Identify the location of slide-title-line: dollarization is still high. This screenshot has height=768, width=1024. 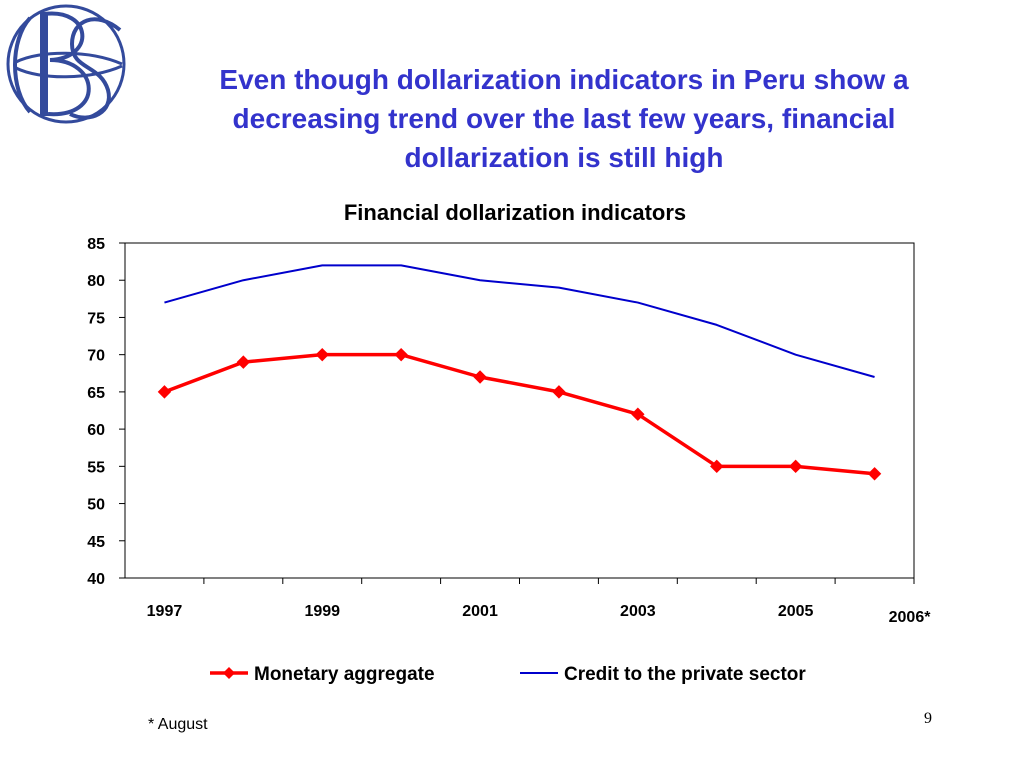
(564, 157).